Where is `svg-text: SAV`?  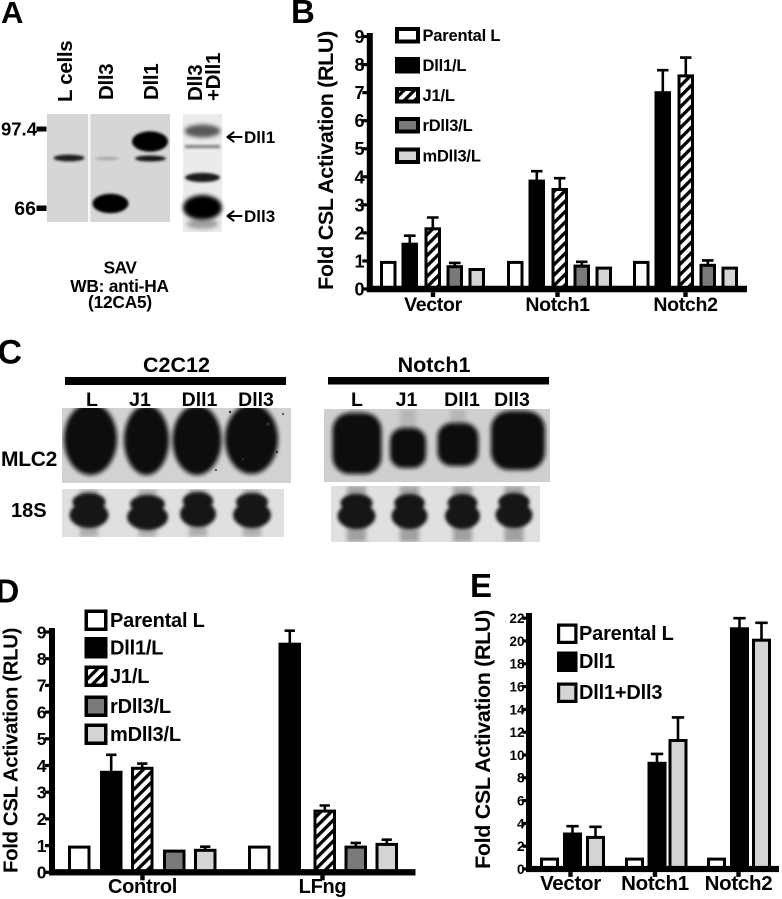
svg-text: SAV is located at coordinates (121, 268).